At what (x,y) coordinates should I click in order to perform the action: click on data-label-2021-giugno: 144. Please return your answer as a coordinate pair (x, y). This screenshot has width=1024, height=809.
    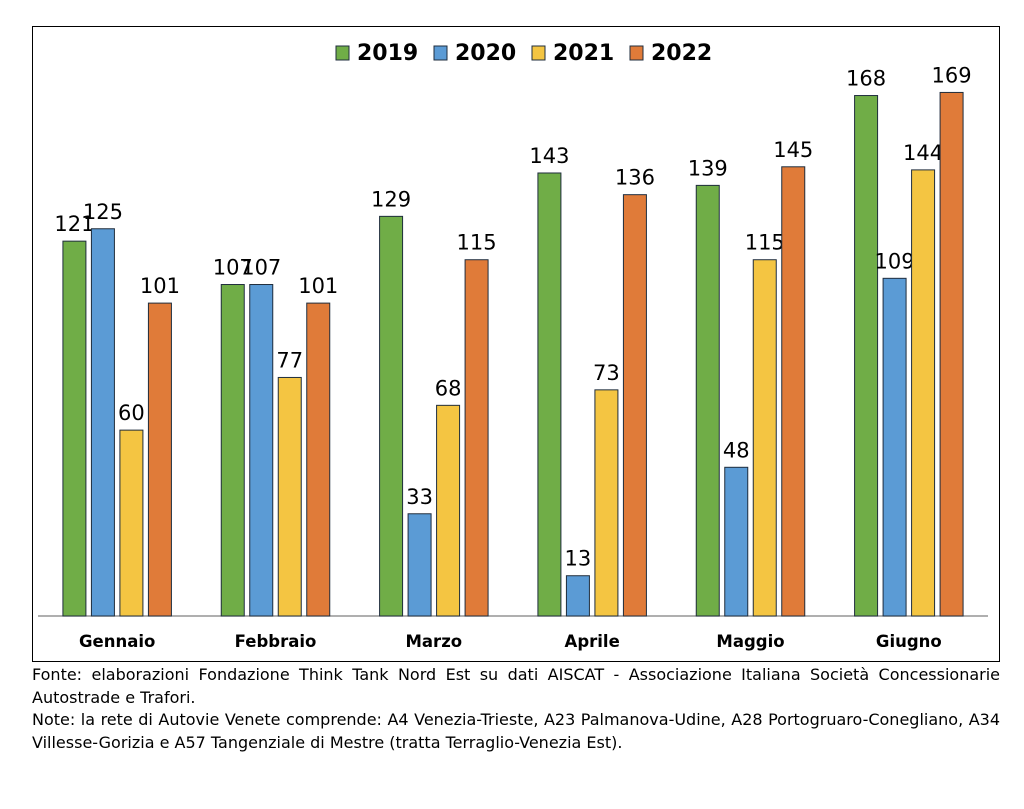
    Looking at the image, I should click on (923, 153).